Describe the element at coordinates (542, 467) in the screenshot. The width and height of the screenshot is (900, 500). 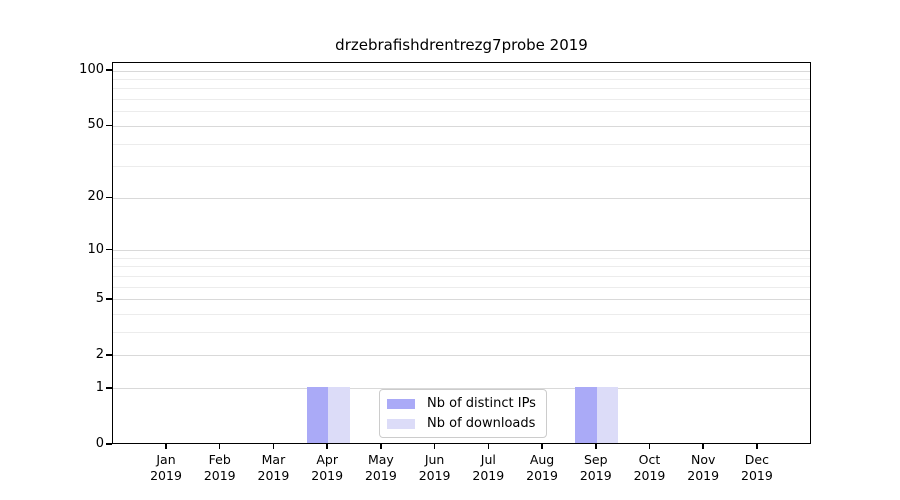
I see `x-tick-label: Aug 2019` at that location.